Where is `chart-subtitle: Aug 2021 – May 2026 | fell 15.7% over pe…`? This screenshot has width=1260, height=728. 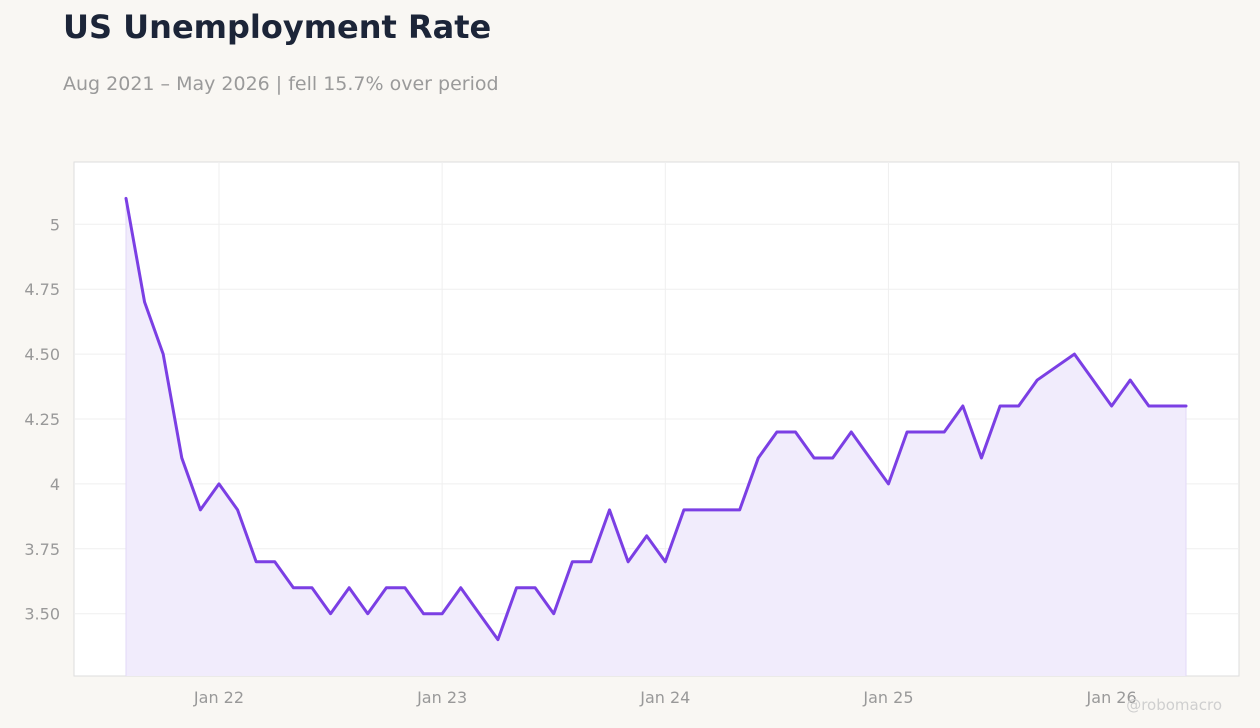
chart-subtitle: Aug 2021 – May 2026 | fell 15.7% over pe… is located at coordinates (281, 84).